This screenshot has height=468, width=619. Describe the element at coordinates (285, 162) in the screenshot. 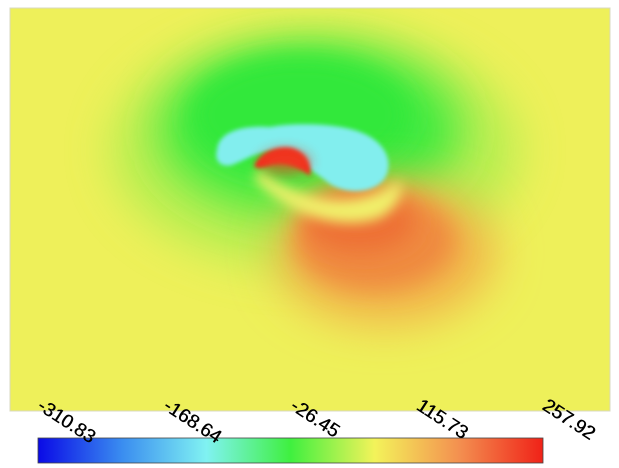

I see `high-core-glow` at that location.